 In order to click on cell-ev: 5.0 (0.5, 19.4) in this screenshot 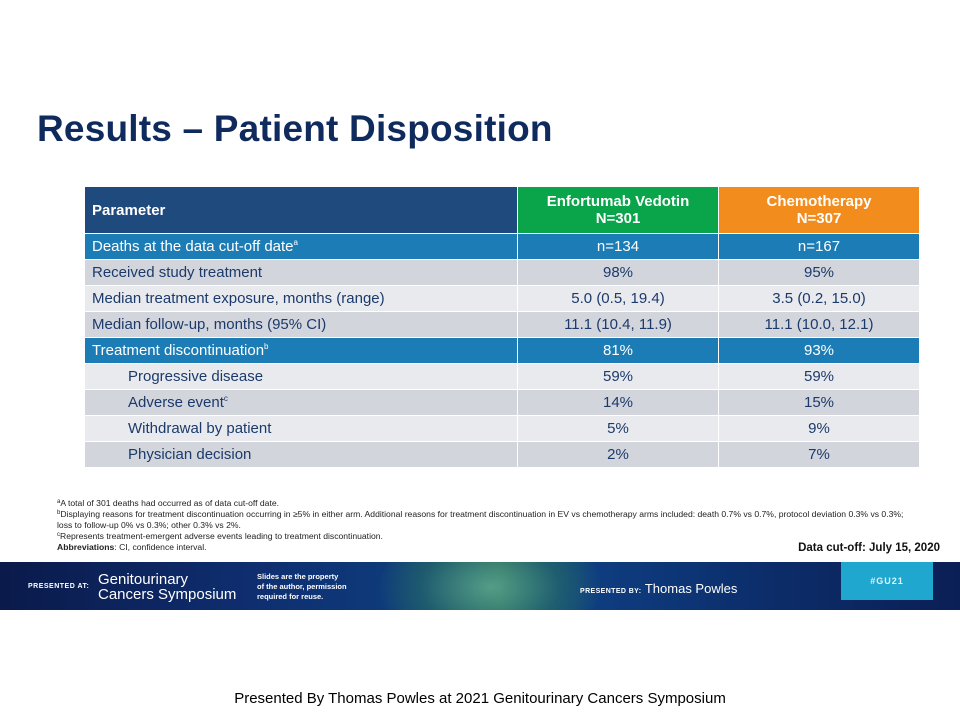, I will do `click(618, 298)`.